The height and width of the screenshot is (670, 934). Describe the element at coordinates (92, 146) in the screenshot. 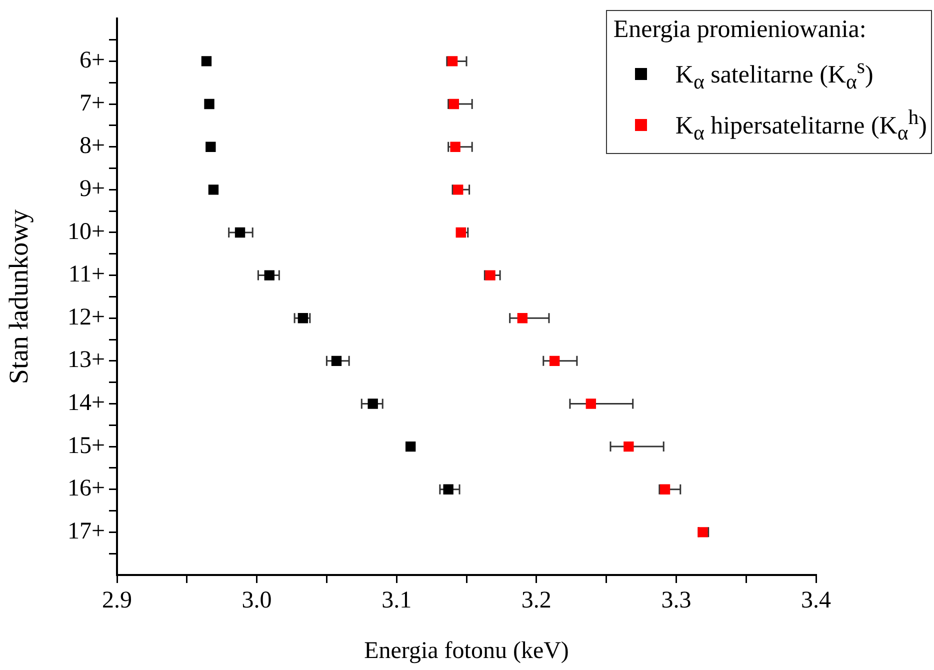

I see `y-tick-label: 8+` at that location.